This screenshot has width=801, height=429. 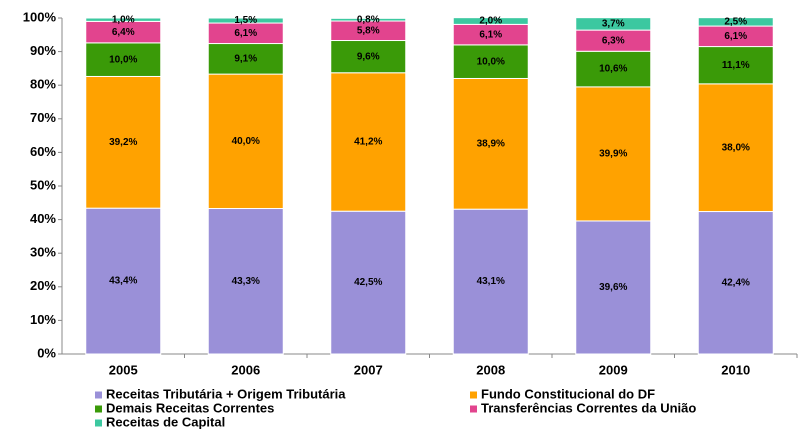 I want to click on value-label: 6,3%, so click(x=613, y=40).